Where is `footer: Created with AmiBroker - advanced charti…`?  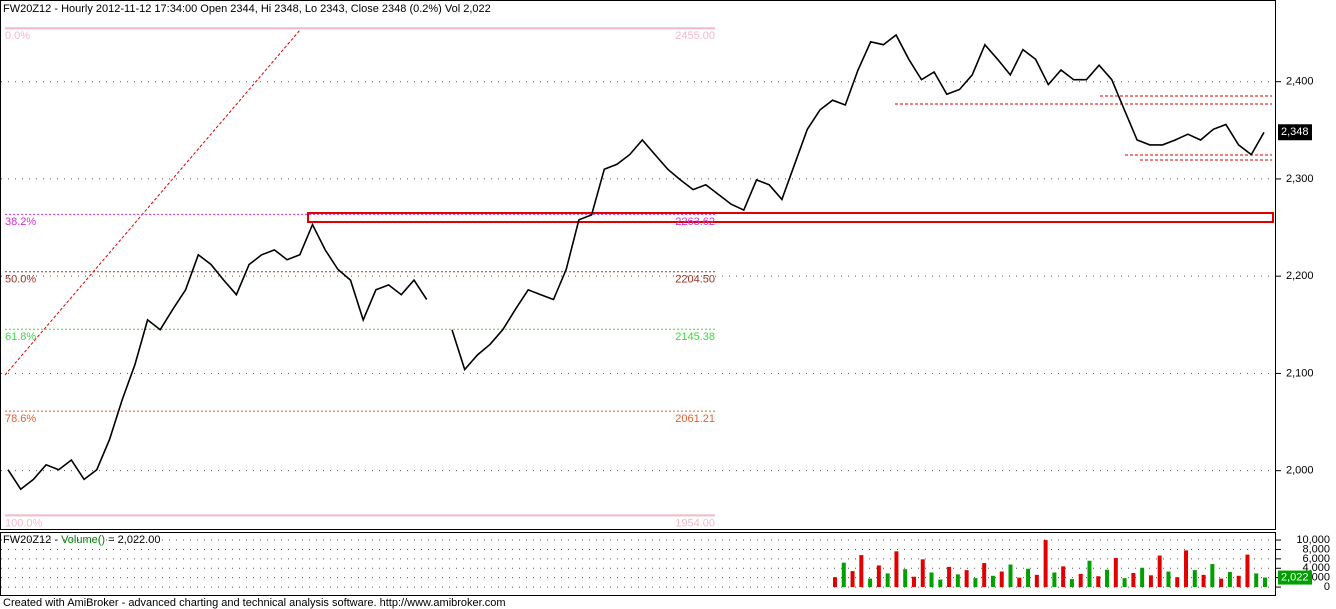 footer: Created with AmiBroker - advanced charti… is located at coordinates (254, 603).